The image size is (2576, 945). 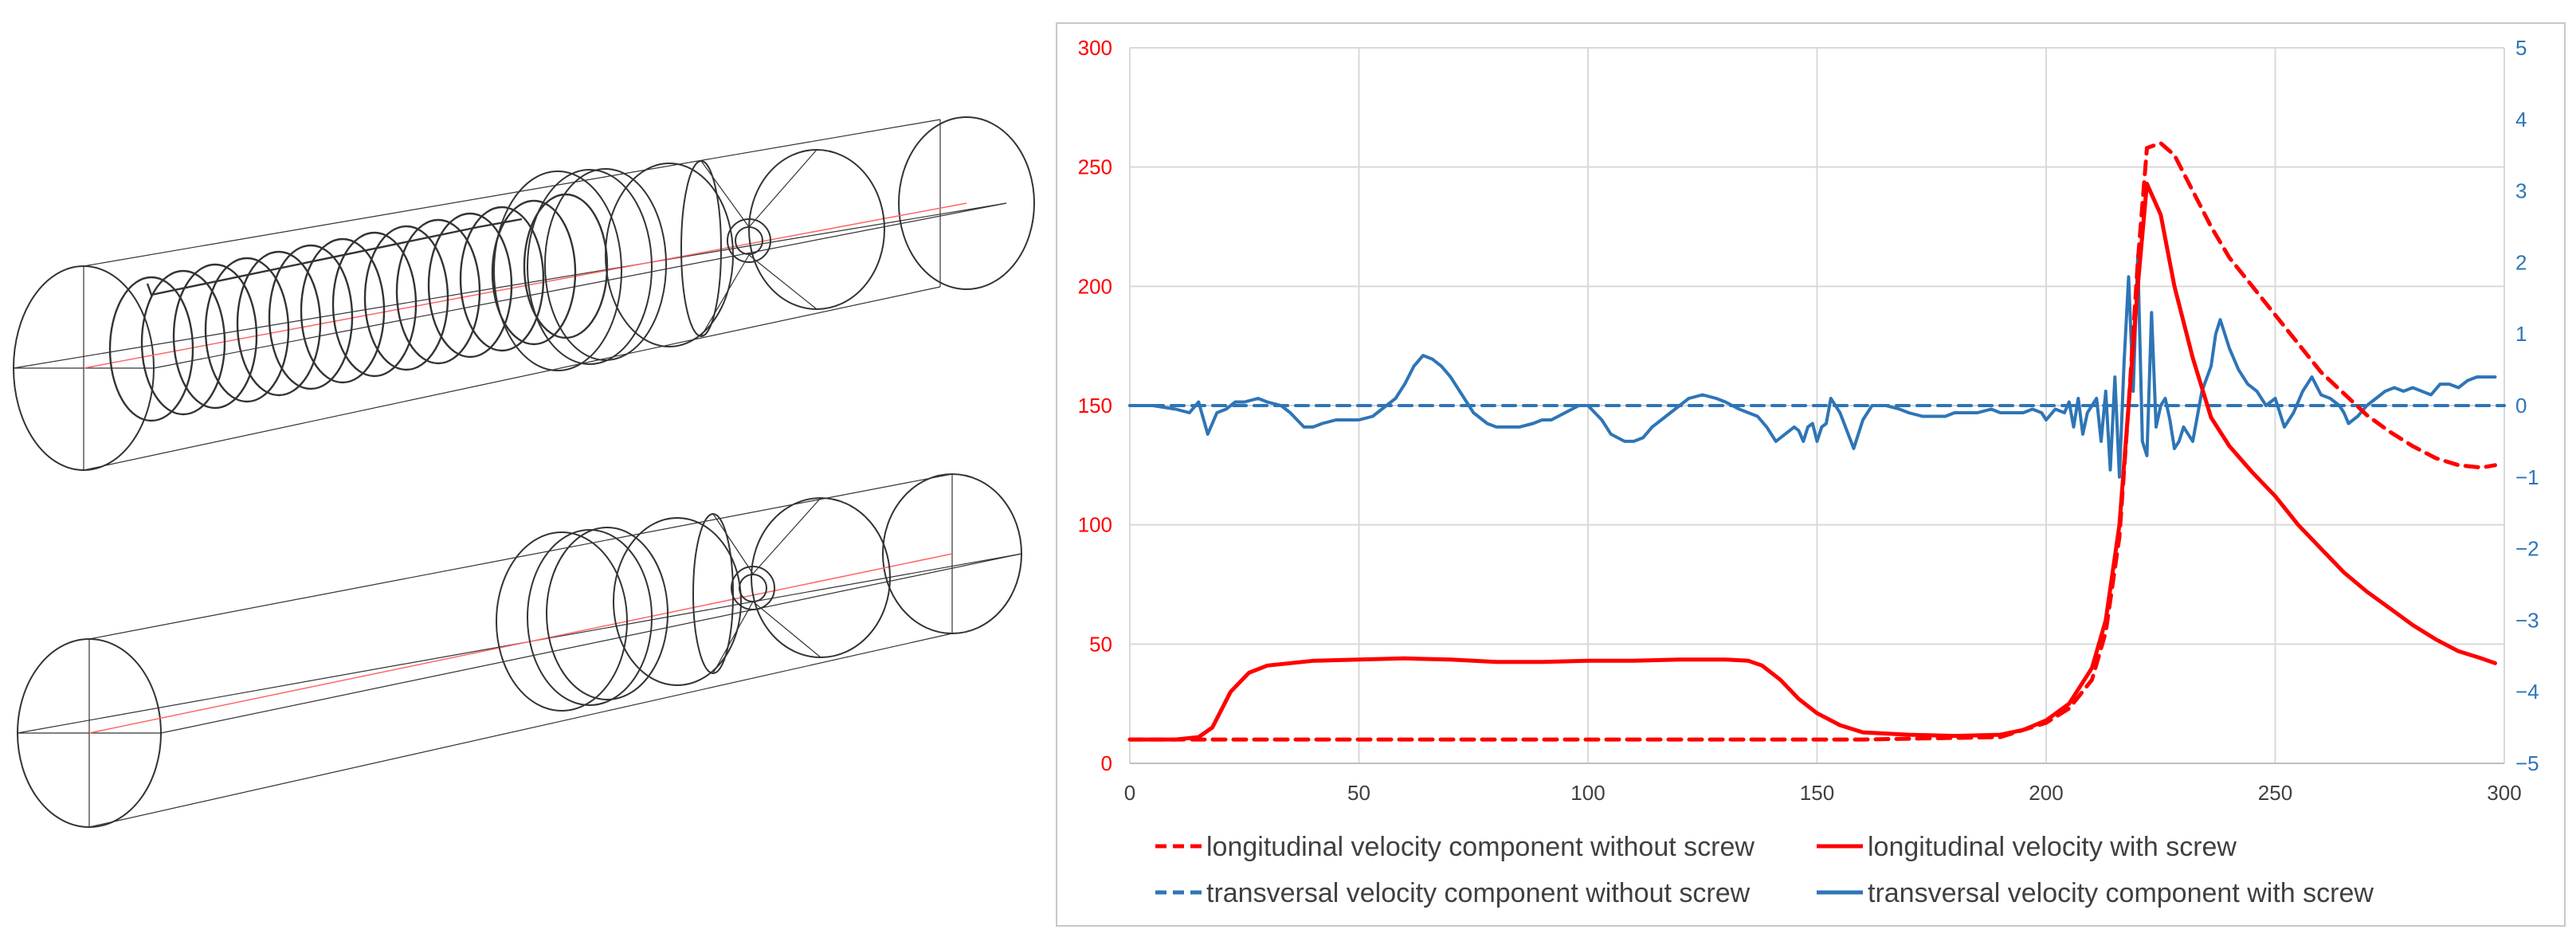 What do you see at coordinates (2046, 793) in the screenshot?
I see `x-tick-label: 200` at bounding box center [2046, 793].